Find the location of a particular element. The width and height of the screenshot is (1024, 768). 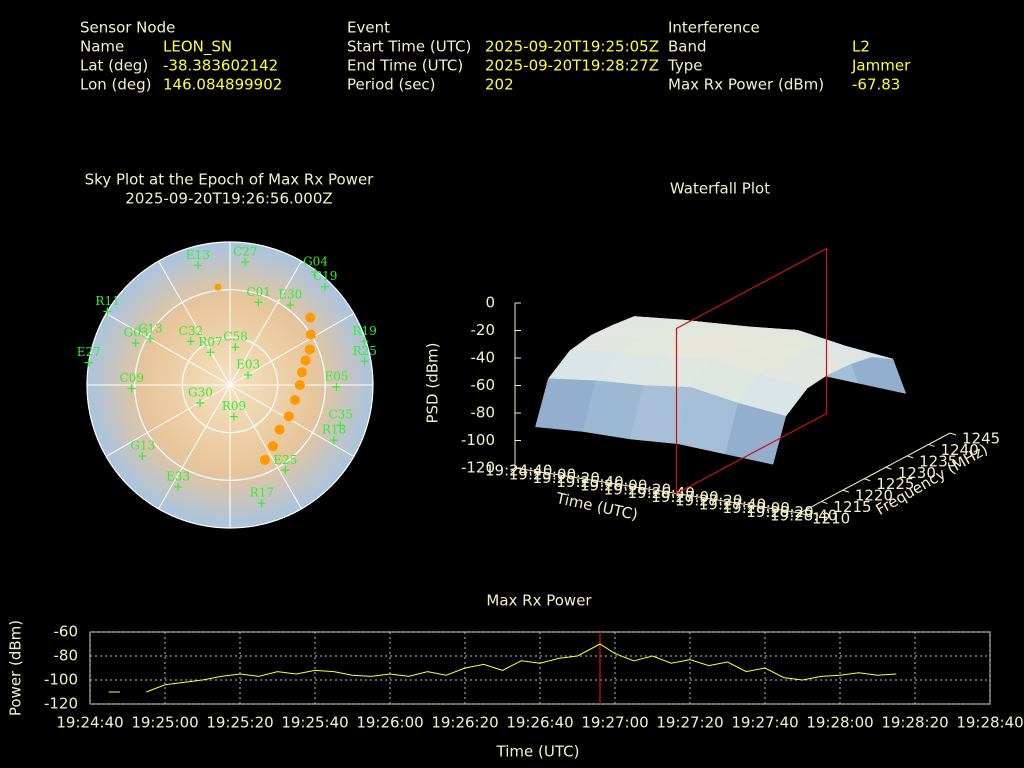

x-tick-label: 19:26:20 is located at coordinates (464, 723).